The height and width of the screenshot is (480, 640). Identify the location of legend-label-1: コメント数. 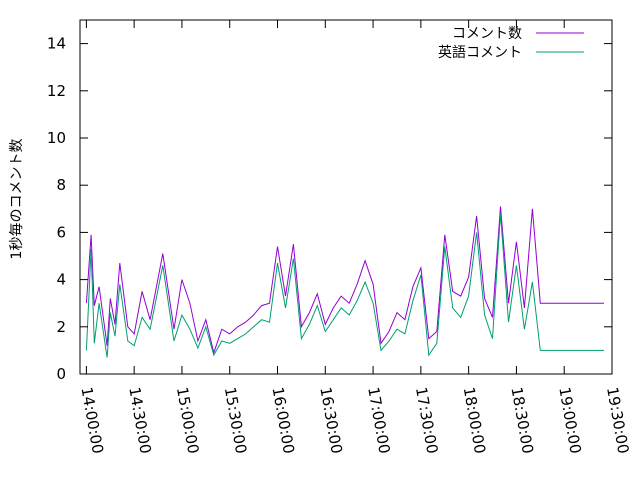
(487, 34).